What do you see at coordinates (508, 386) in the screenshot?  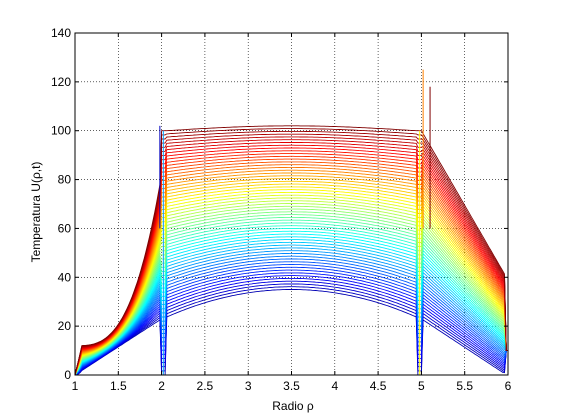 I see `x-tick-label: 6` at bounding box center [508, 386].